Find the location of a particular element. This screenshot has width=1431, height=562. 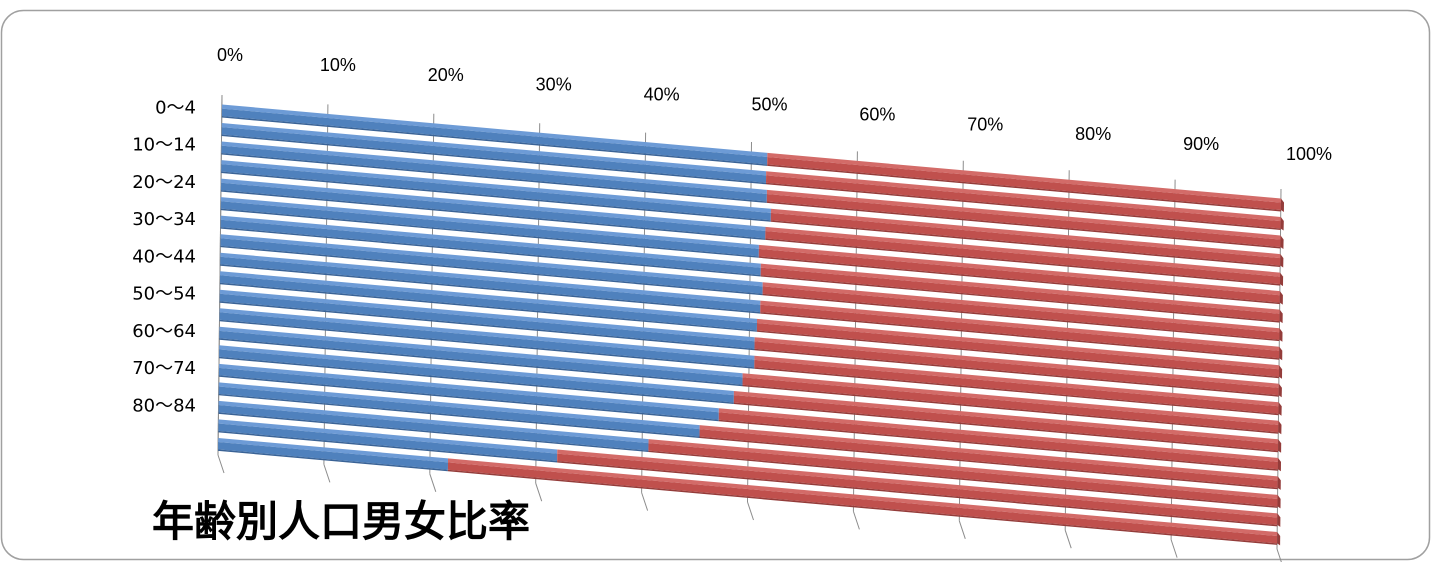

x-tick-label: 100% is located at coordinates (1309, 154).